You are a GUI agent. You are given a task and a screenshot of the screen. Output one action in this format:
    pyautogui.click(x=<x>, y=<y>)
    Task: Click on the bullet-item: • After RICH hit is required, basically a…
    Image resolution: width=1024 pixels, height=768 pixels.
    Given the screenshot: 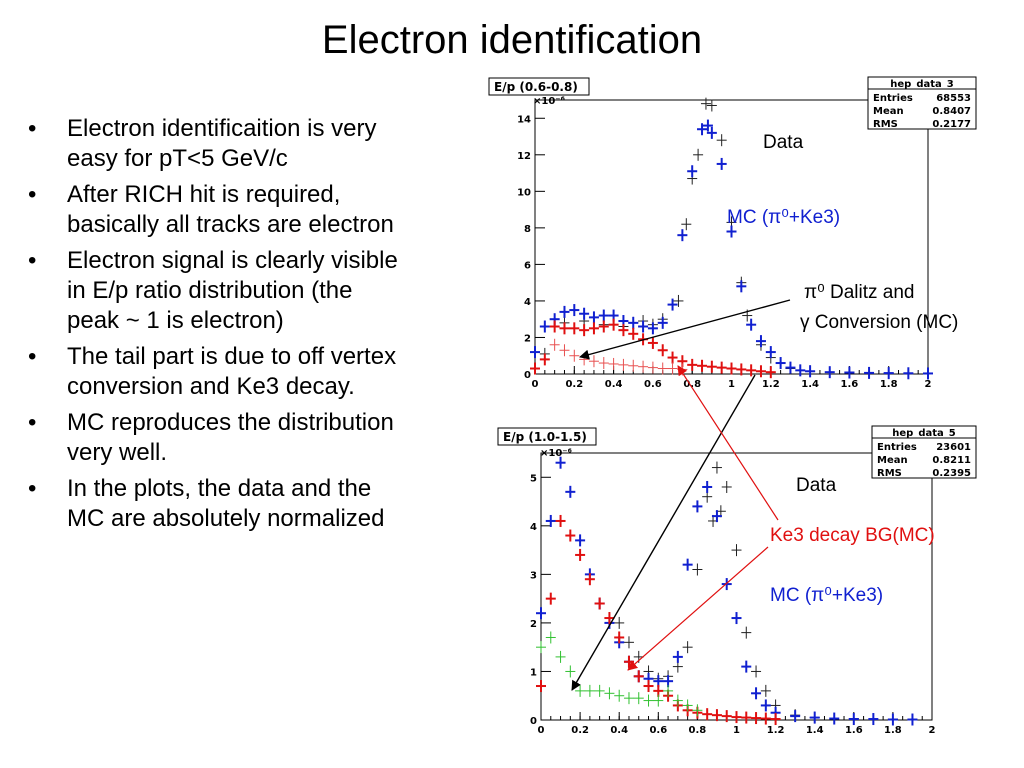 What is the action you would take?
    pyautogui.click(x=259, y=210)
    